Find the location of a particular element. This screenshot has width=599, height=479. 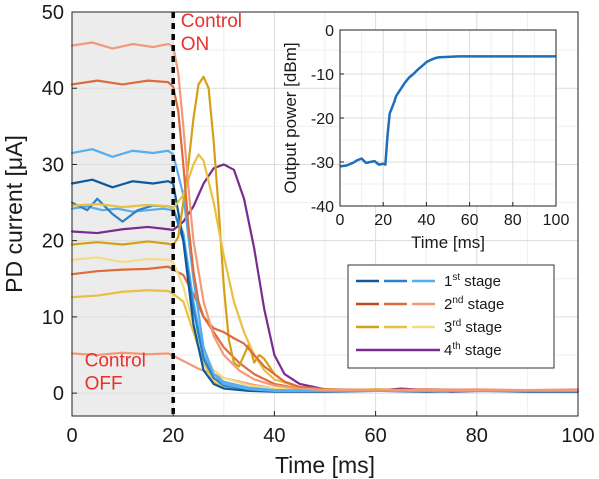

y-tick-label: 10 is located at coordinates (53, 318).